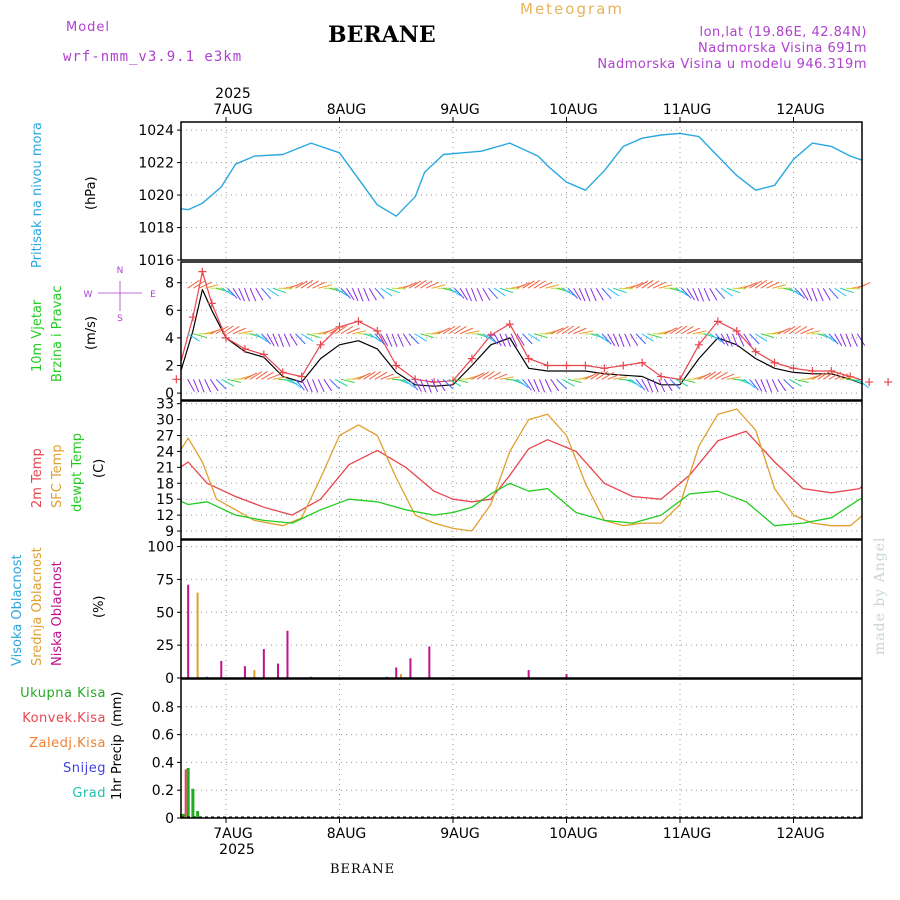  I want to click on date-label-top: 9AUG, so click(460, 110).